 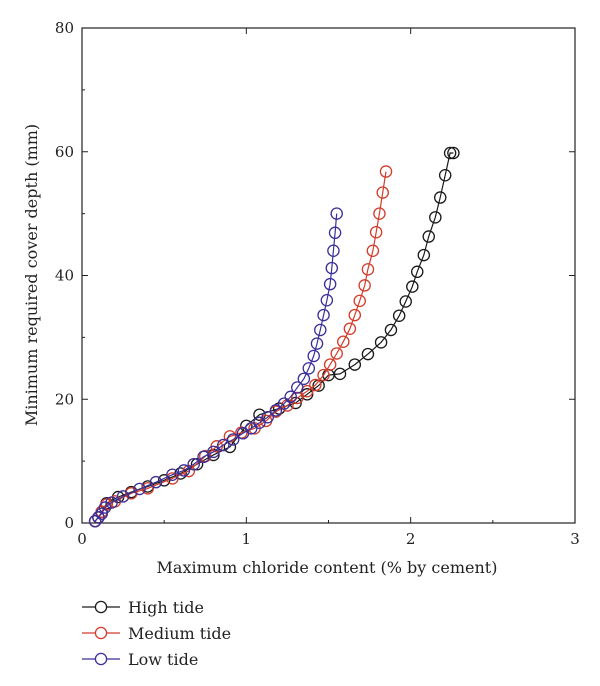 What do you see at coordinates (180, 633) in the screenshot?
I see `legend-label: Medium tide` at bounding box center [180, 633].